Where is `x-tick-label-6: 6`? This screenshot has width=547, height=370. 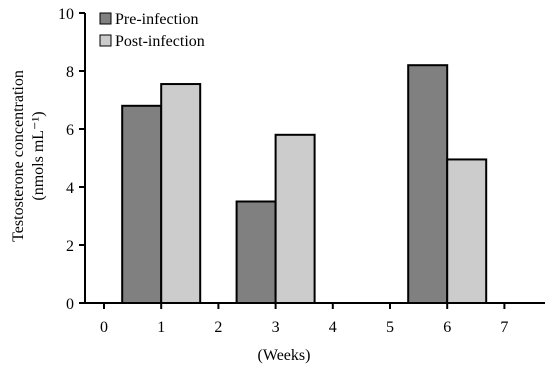
x-tick-label-6: 6 is located at coordinates (447, 327).